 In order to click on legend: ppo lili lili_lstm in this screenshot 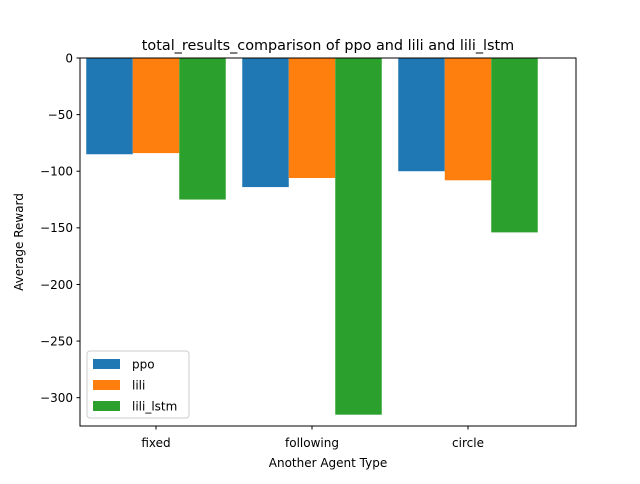, I will do `click(138, 384)`.